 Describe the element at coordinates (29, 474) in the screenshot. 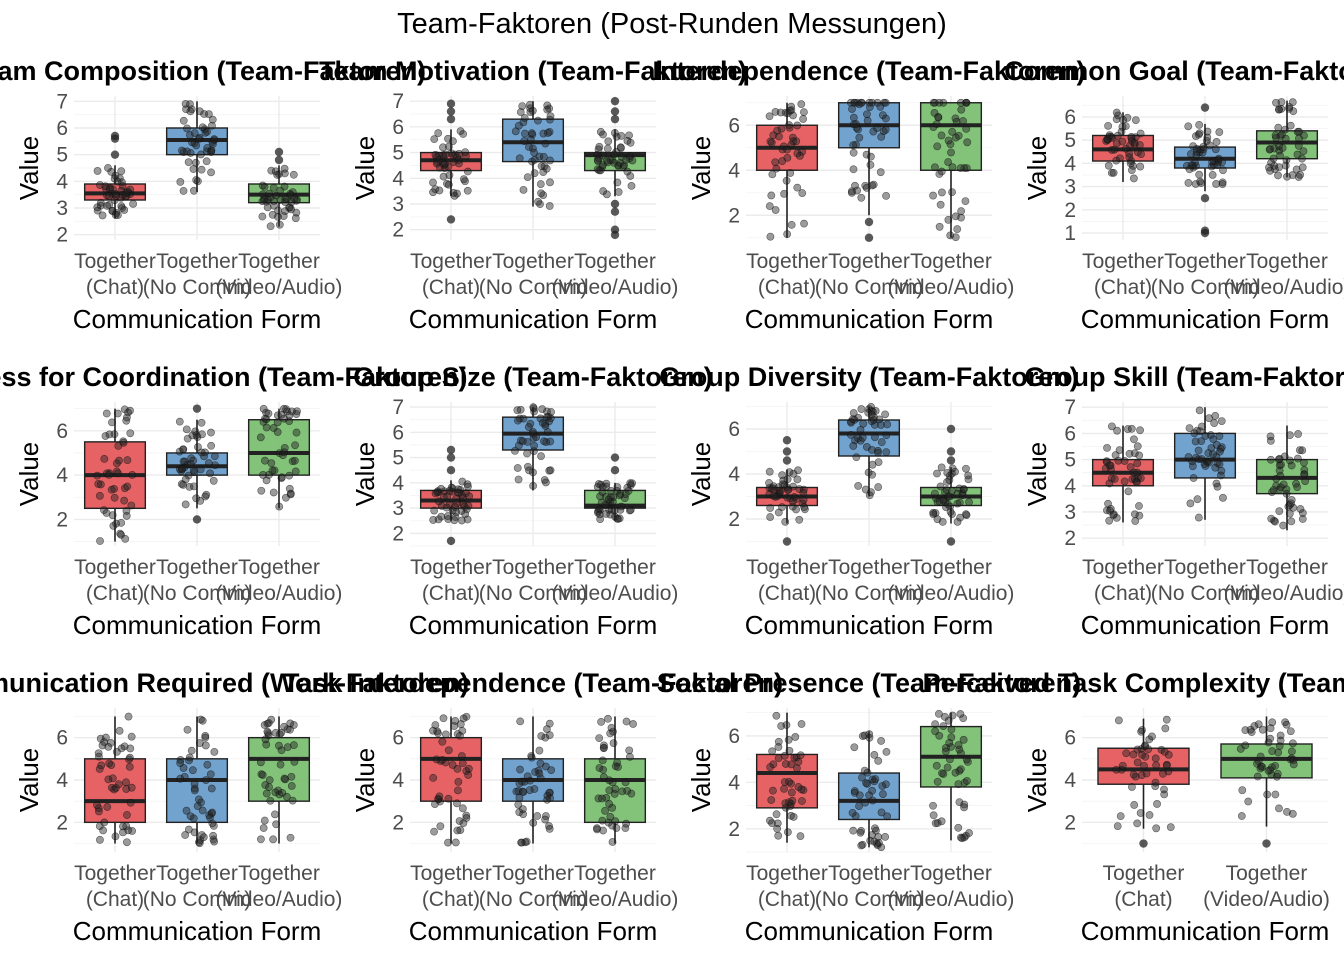

I see `y-axis-title: Value` at that location.